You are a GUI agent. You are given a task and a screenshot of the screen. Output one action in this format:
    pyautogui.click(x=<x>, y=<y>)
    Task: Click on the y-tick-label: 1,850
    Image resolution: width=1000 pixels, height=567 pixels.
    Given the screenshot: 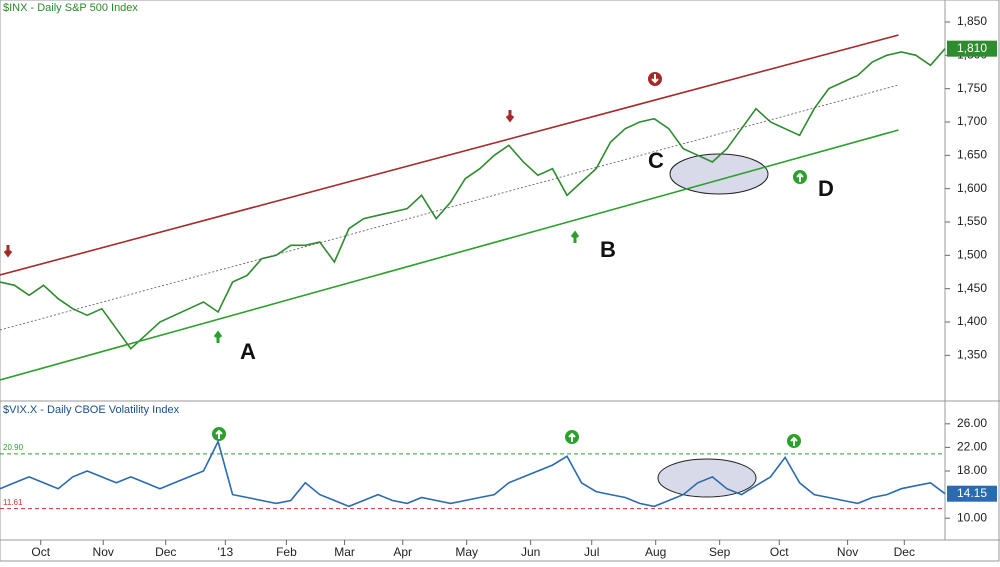 What is the action you would take?
    pyautogui.click(x=972, y=21)
    